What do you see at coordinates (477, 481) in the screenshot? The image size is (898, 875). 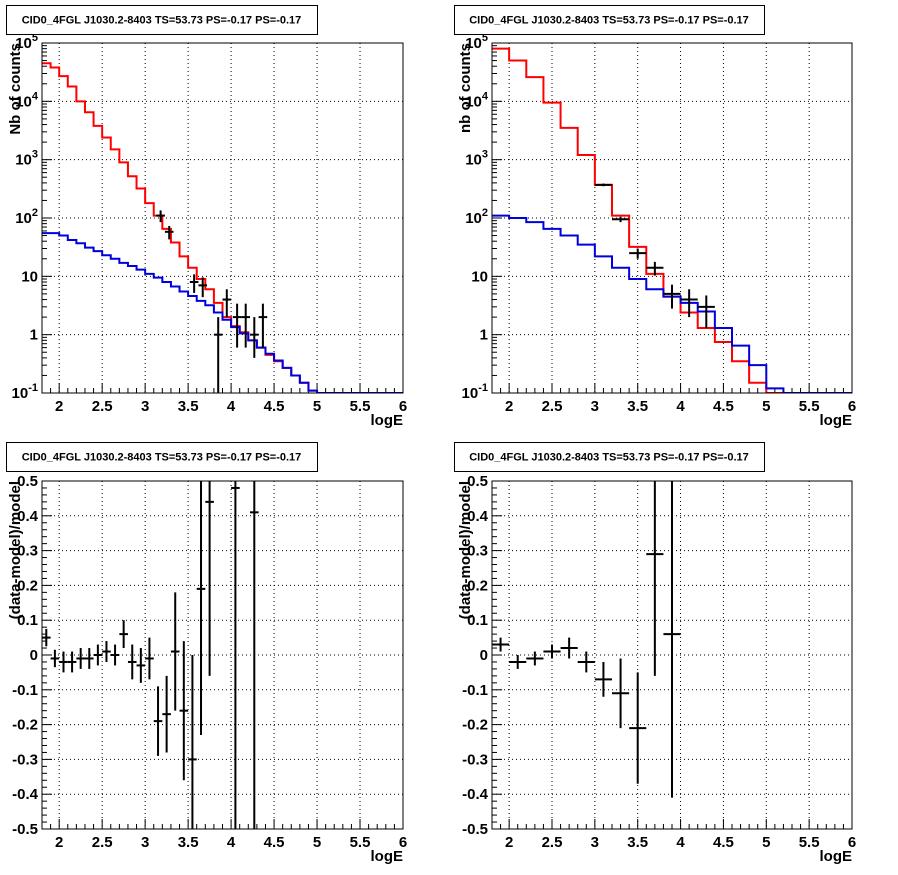 I see `y-tick-label: 0.5` at bounding box center [477, 481].